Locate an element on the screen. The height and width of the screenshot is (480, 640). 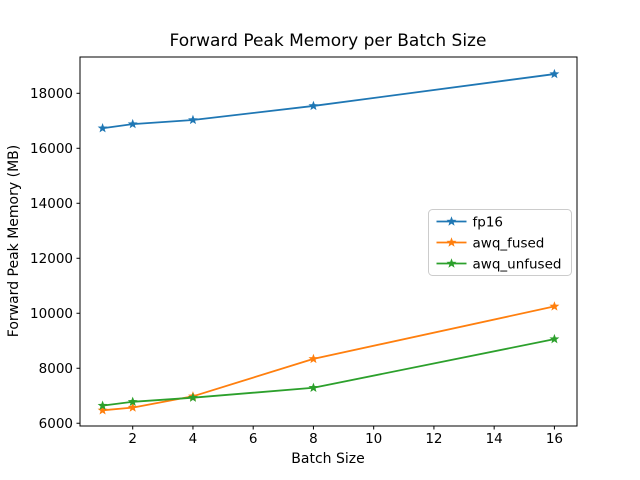
y-tick-label: 6000 is located at coordinates (56, 424).